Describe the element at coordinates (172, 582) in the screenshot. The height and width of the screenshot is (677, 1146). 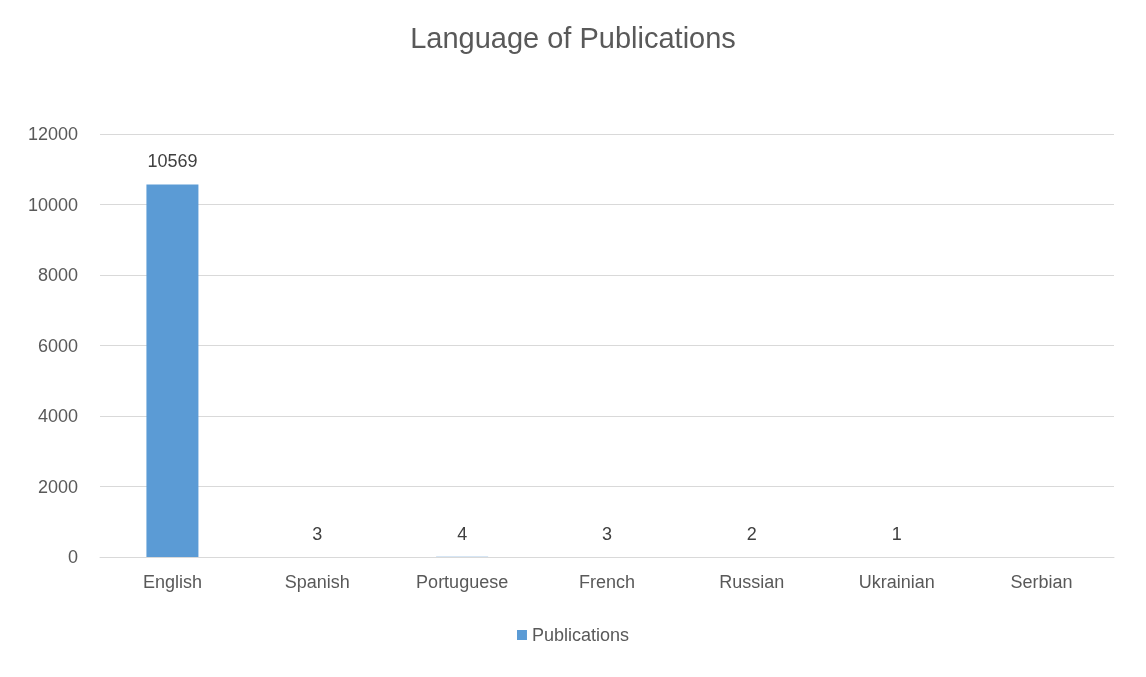
I see `x-tick-label: English` at that location.